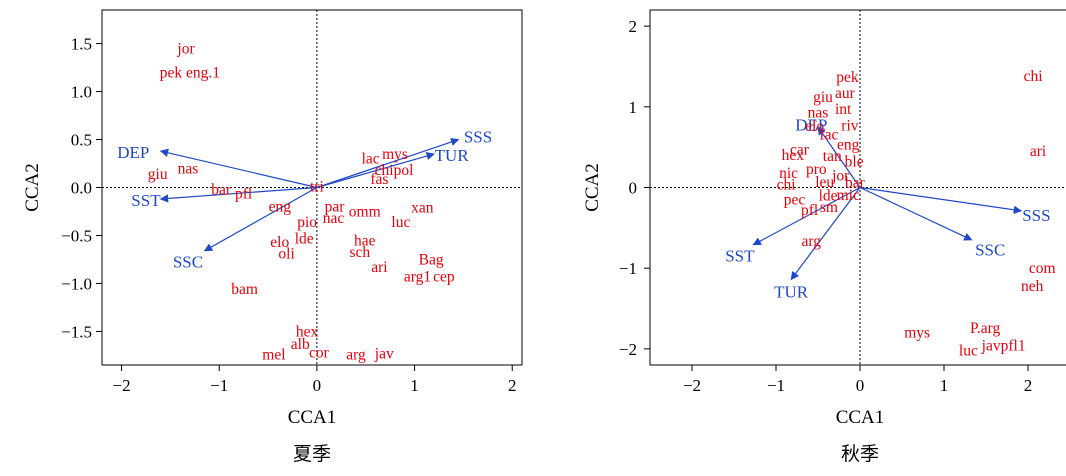 This screenshot has height=476, width=1066. Describe the element at coordinates (847, 77) in the screenshot. I see `p1-species-label: pek` at that location.